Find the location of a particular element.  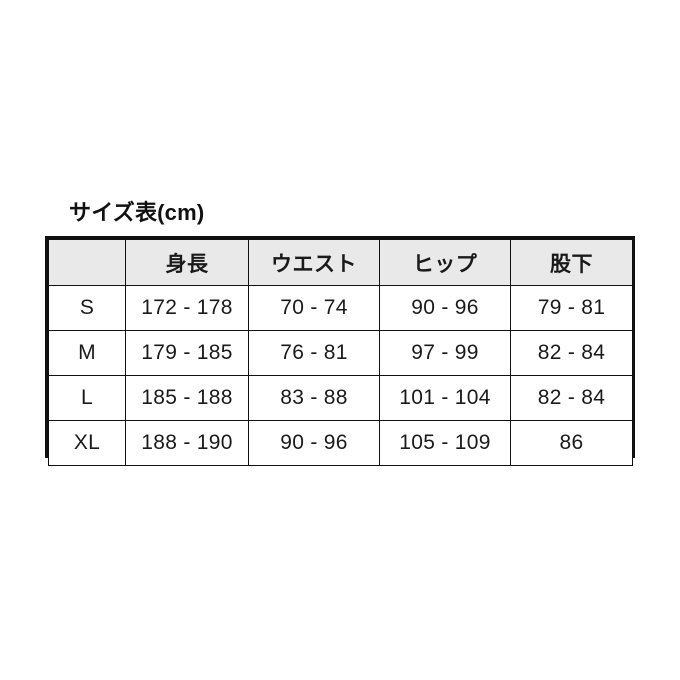

cell-waist: 83 - 88 is located at coordinates (314, 398).